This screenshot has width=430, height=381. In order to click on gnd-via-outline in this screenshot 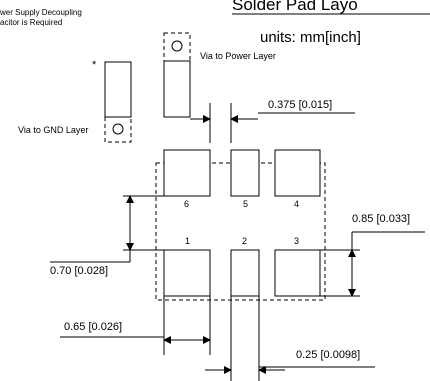, I will do `click(118, 129)`.